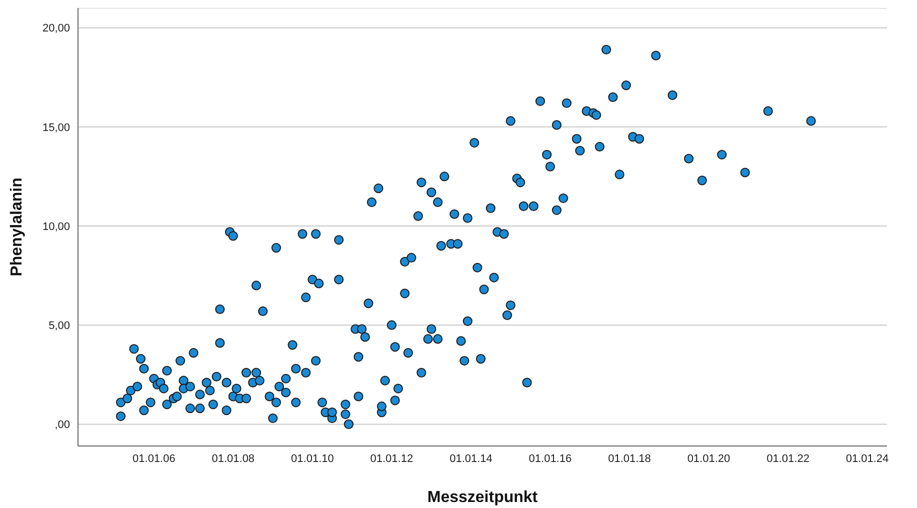 This screenshot has width=917, height=508. What do you see at coordinates (56, 226) in the screenshot?
I see `y-tick-label: 10,00` at bounding box center [56, 226].